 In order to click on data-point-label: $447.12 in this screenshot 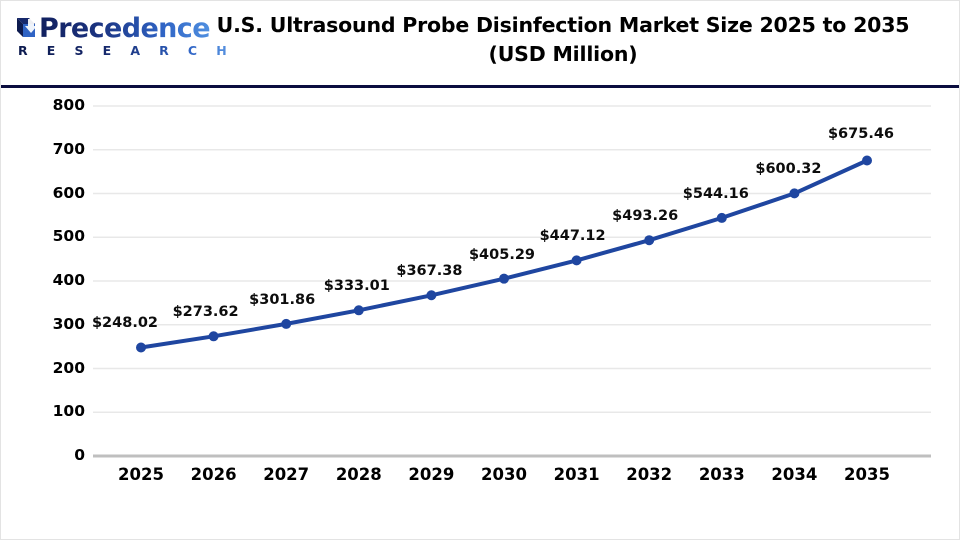, I will do `click(572, 236)`.